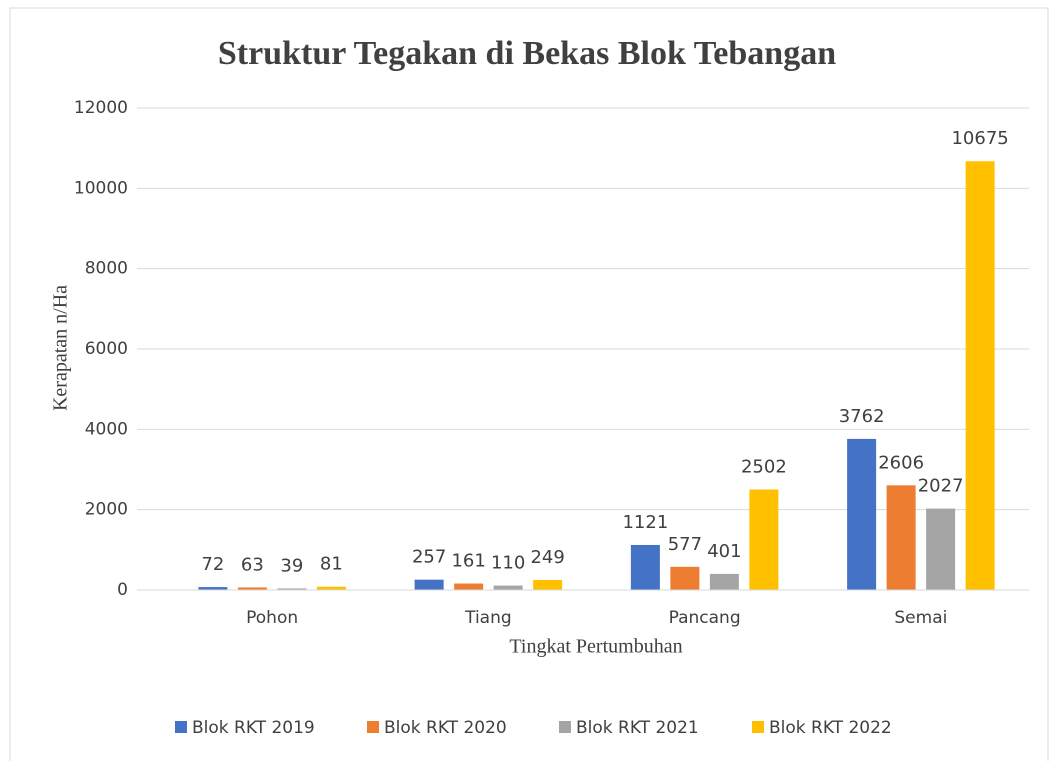 Image resolution: width=1054 pixels, height=761 pixels. I want to click on legend-label: Blok RKT 2022, so click(830, 728).